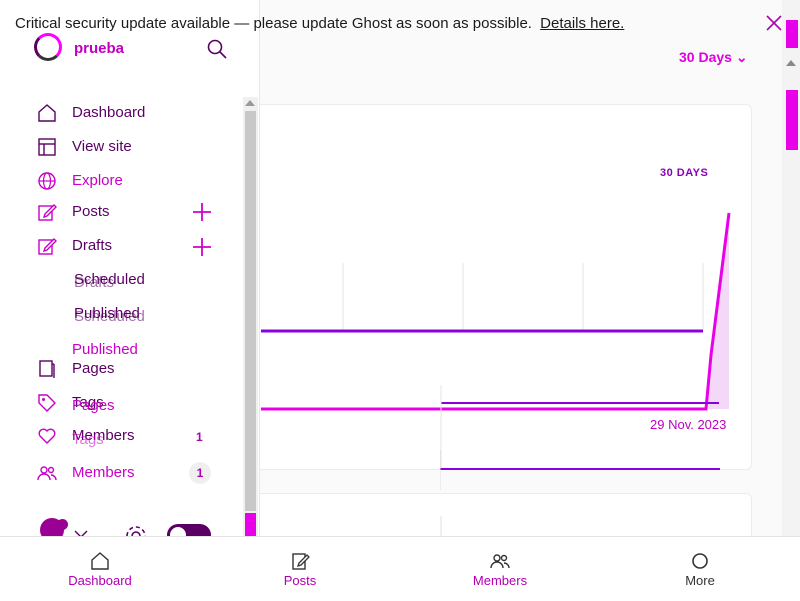 The width and height of the screenshot is (800, 601). I want to click on heart-icon, so click(47, 436).